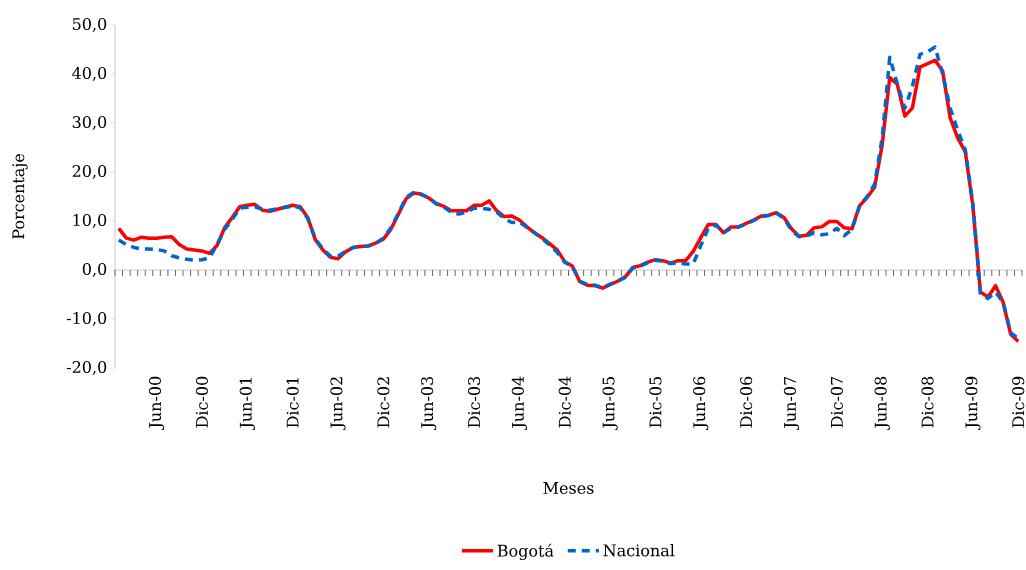 Image resolution: width=1026 pixels, height=570 pixels. Describe the element at coordinates (568, 488) in the screenshot. I see `x-axis-title: Meses` at that location.